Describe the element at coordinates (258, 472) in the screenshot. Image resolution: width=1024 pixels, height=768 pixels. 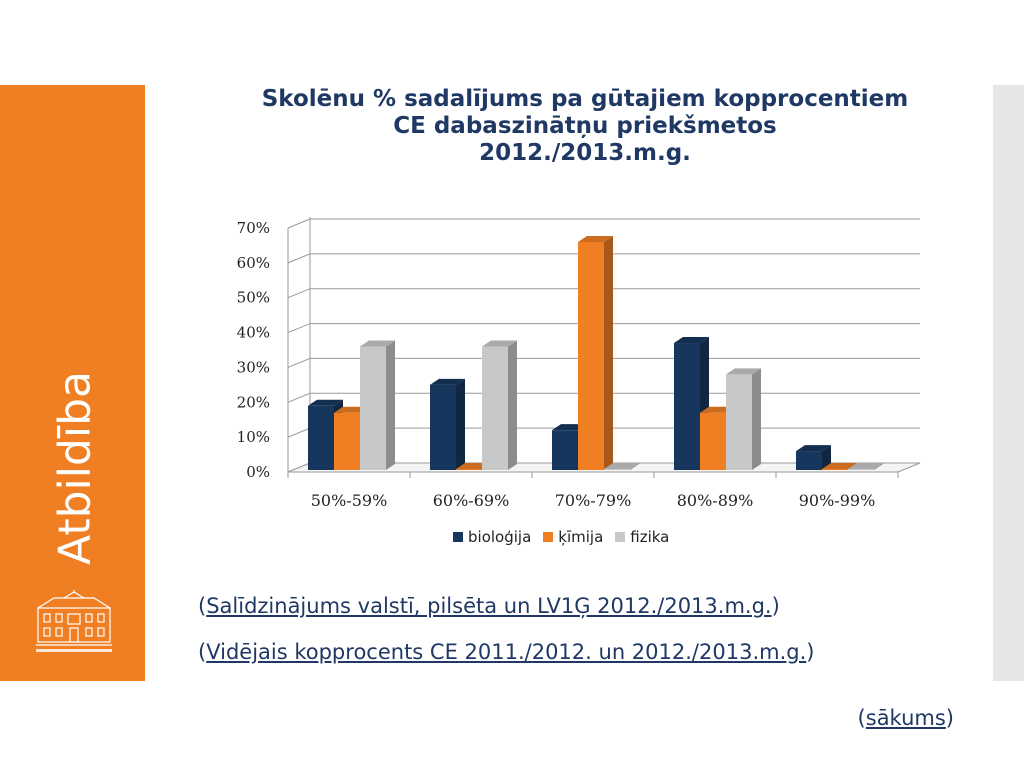
I see `y-tick-label: 0%` at that location.